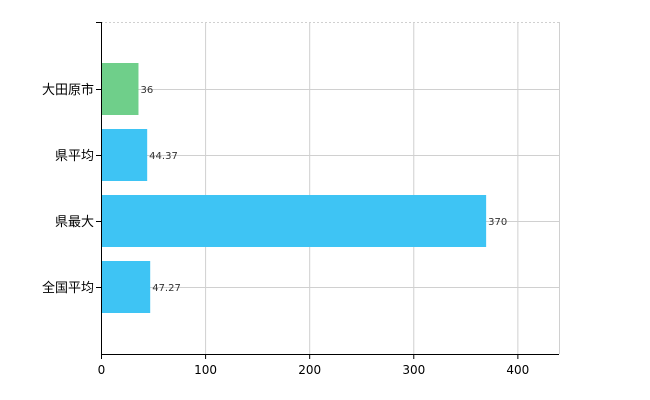 This screenshot has height=400, width=650. Describe the element at coordinates (163, 156) in the screenshot. I see `value-label-1: 44.37` at that location.